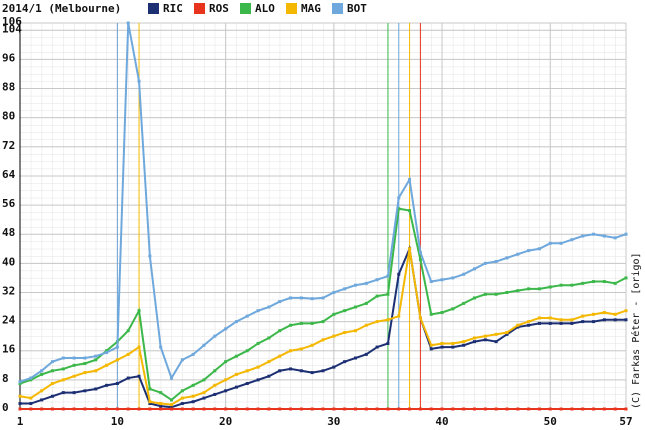 The height and width of the screenshot is (430, 645). Describe the element at coordinates (357, 8) in the screenshot. I see `legend-label: BOT` at that location.